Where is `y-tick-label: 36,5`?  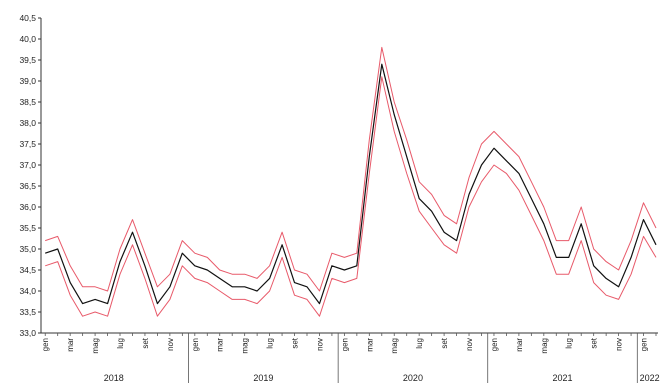
y-tick-label: 36,5 is located at coordinates (27, 186).